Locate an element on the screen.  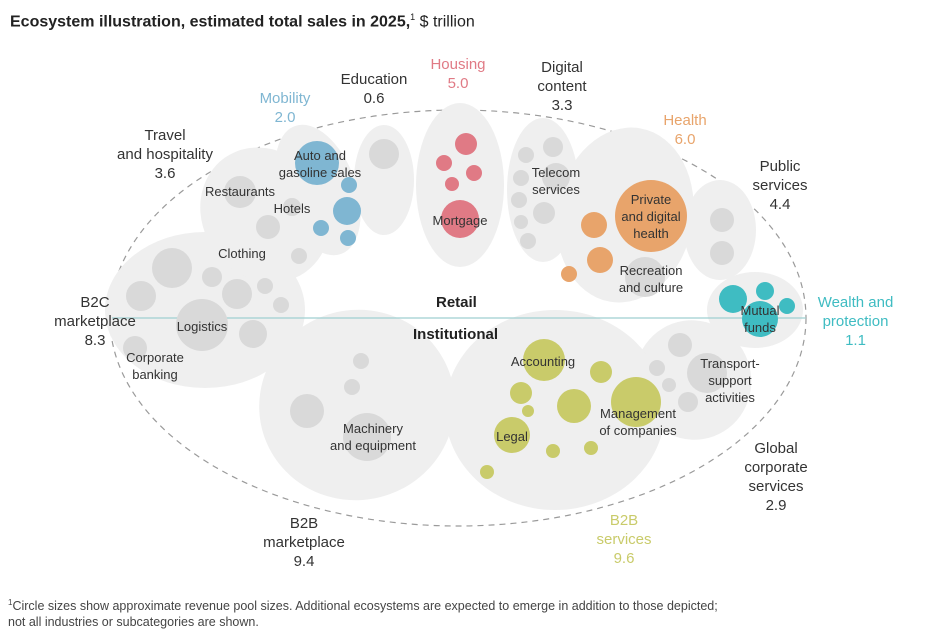
label-travel: Travel and hospitality 3.6 is located at coordinates (165, 154).